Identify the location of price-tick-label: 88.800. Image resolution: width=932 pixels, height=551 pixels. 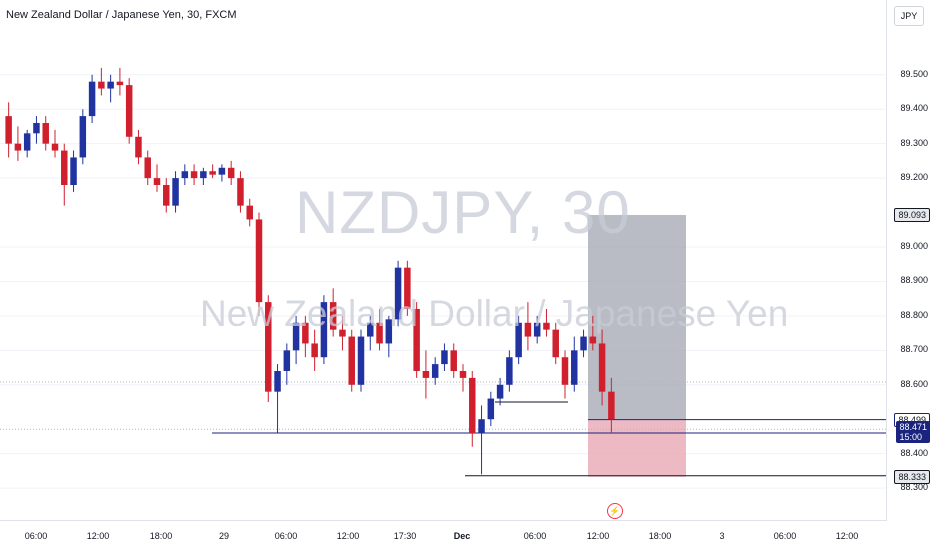
(914, 314).